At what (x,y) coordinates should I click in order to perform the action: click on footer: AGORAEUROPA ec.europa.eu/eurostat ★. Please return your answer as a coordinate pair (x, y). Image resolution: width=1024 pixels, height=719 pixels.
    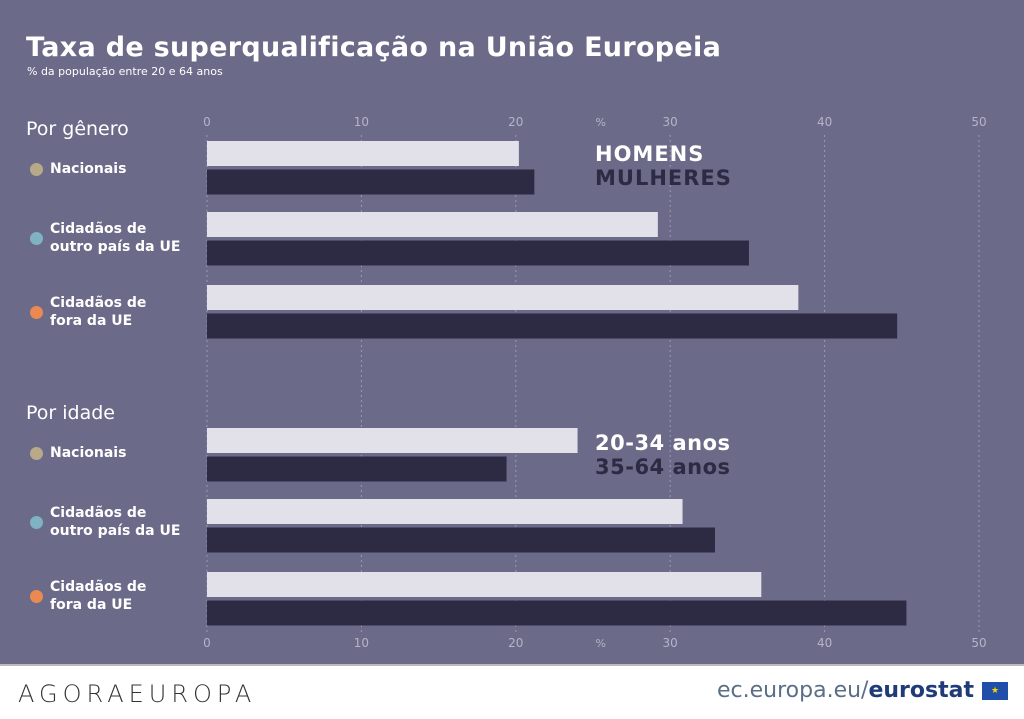
    Looking at the image, I should click on (512, 691).